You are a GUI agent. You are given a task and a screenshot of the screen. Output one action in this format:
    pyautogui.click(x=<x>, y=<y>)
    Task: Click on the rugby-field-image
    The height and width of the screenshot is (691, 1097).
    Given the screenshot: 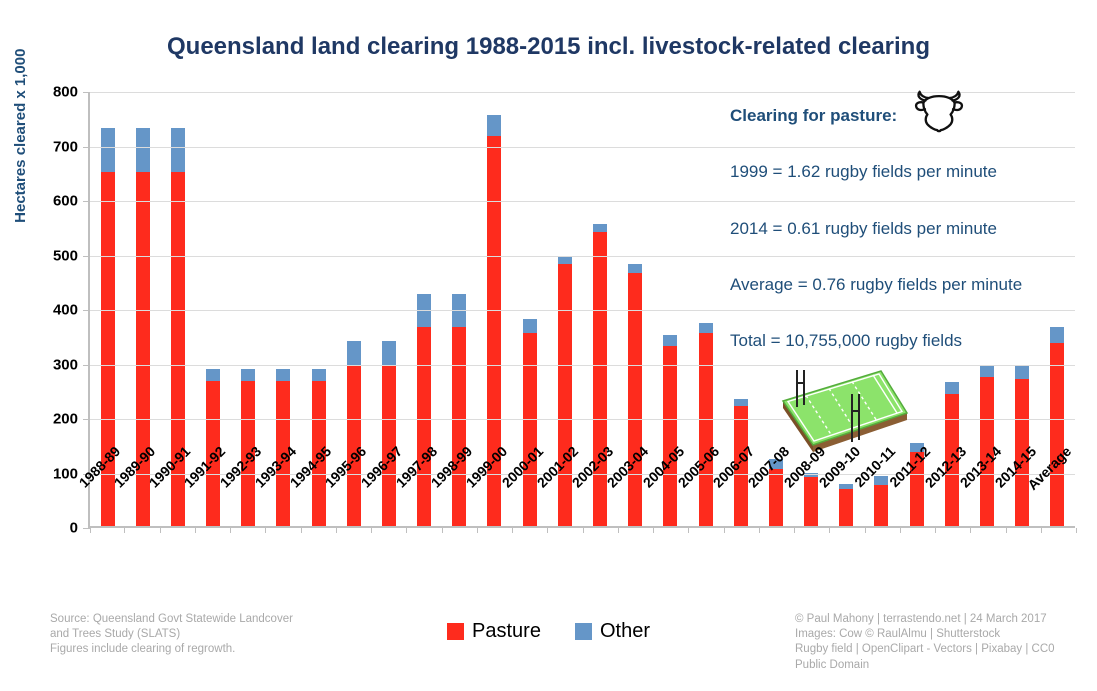 What is the action you would take?
    pyautogui.click(x=841, y=413)
    